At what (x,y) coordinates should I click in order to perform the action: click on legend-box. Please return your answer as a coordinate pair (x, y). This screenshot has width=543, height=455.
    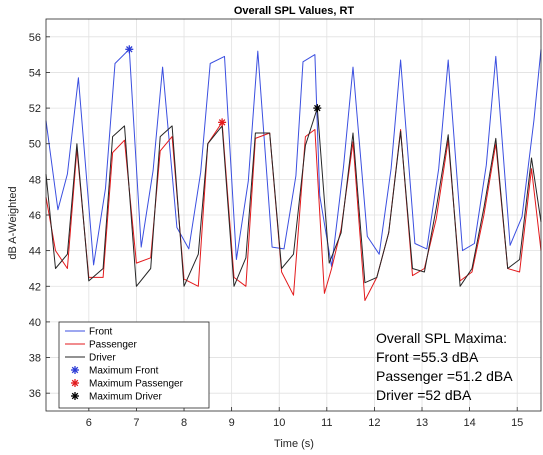
    Looking at the image, I should click on (134, 365).